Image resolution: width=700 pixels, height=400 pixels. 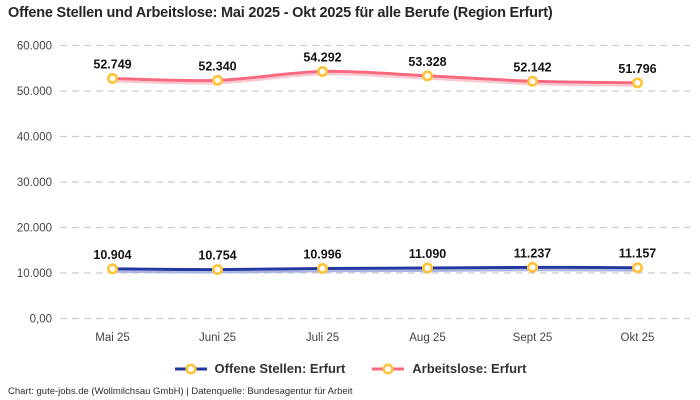 I want to click on data-point-label: 10.996, so click(x=322, y=254).